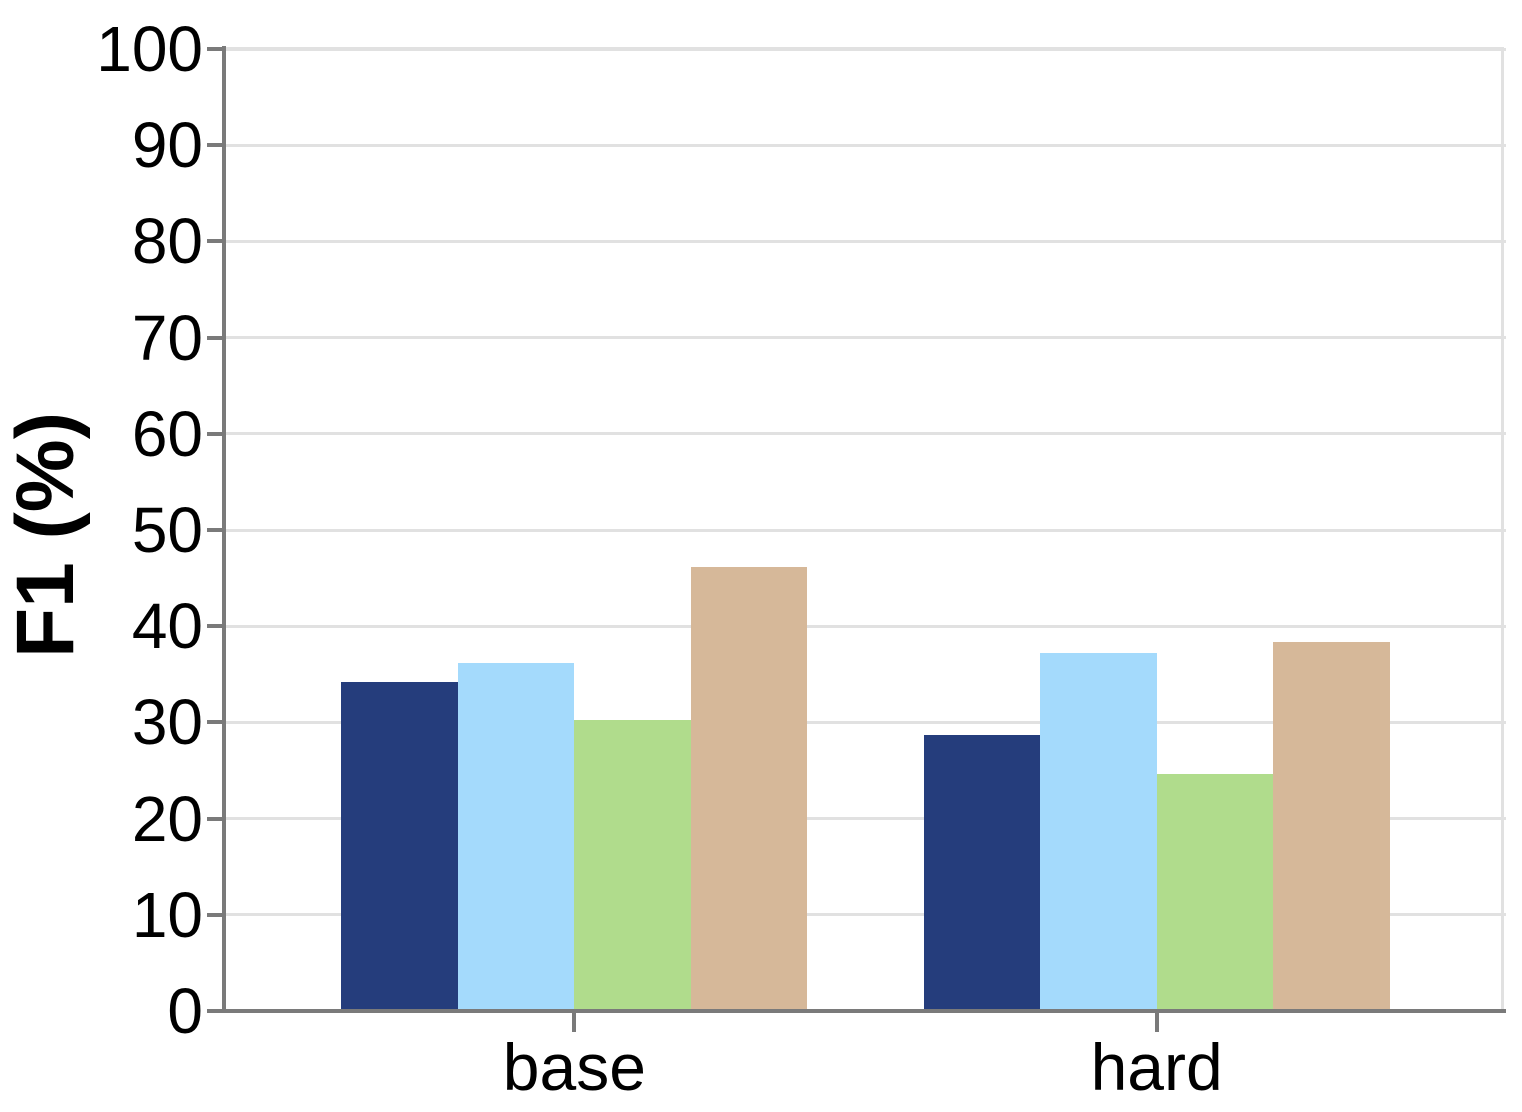  I want to click on y-tick-label-90: 90, so click(167, 145).